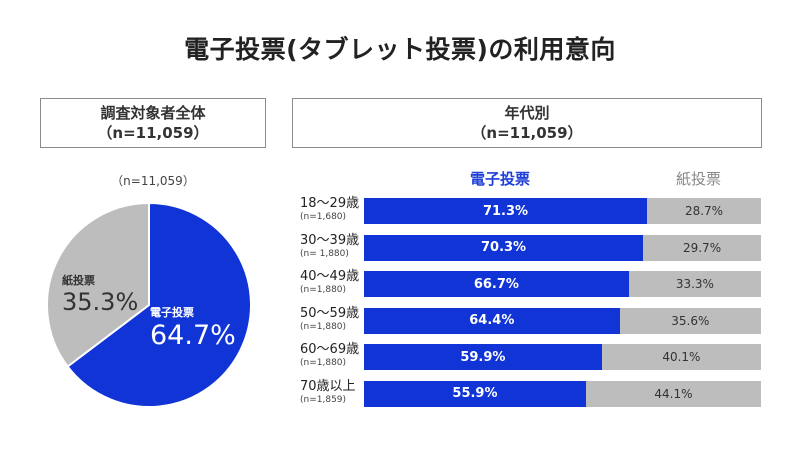 This screenshot has width=800, height=450. I want to click on pie-label-paper: 紙投票 35.3%, so click(100, 294).